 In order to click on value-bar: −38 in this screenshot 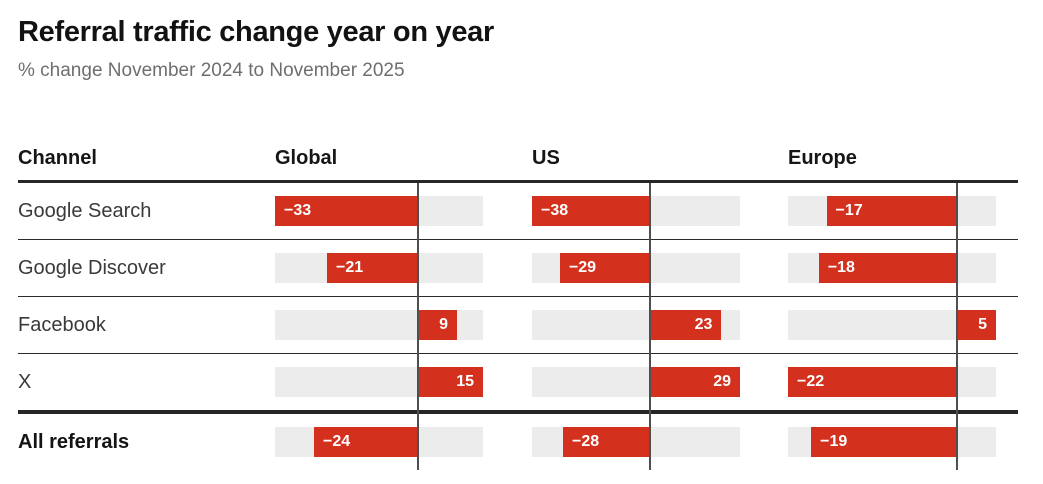, I will do `click(591, 211)`.